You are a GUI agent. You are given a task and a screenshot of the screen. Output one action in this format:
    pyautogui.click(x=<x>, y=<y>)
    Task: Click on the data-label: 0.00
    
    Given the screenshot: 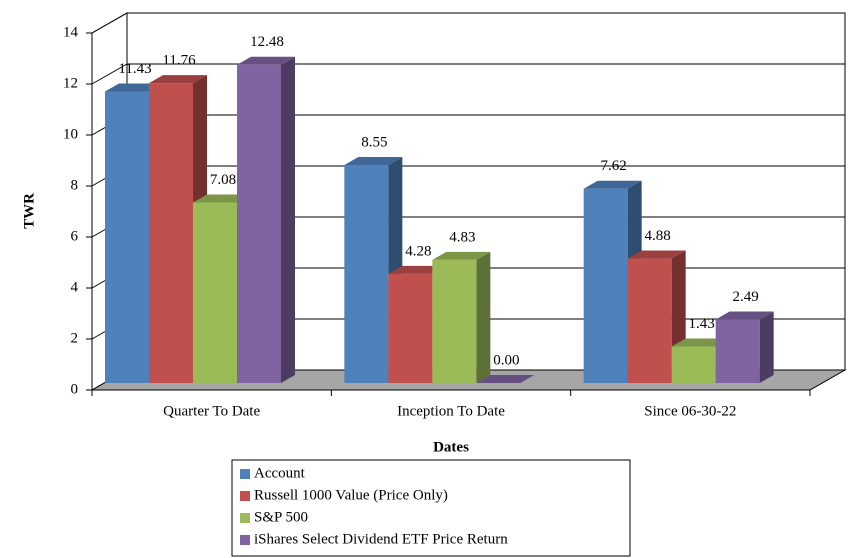 What is the action you would take?
    pyautogui.click(x=506, y=360)
    